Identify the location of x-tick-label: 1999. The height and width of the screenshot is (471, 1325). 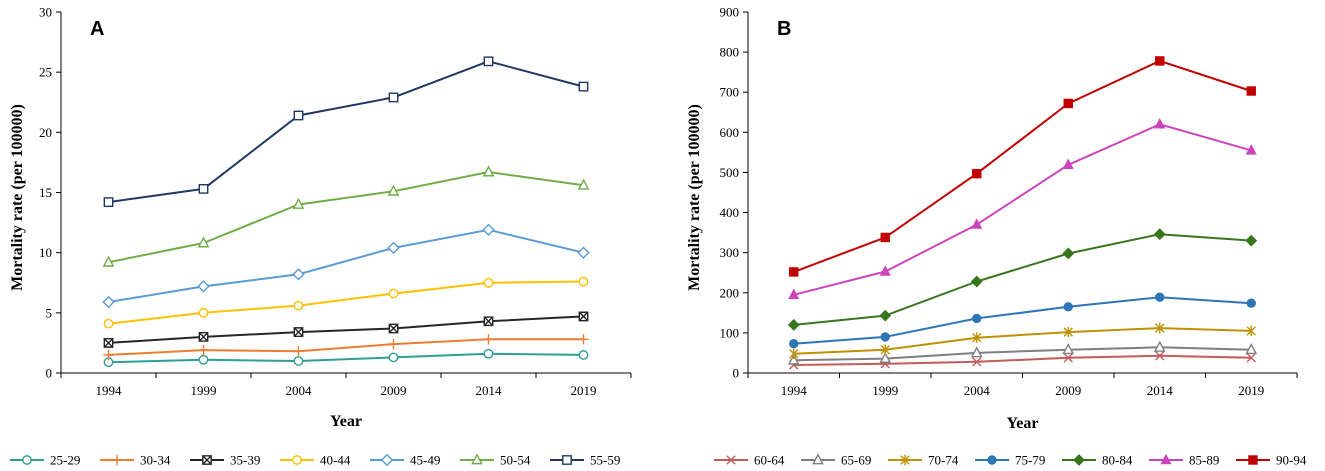
(204, 390).